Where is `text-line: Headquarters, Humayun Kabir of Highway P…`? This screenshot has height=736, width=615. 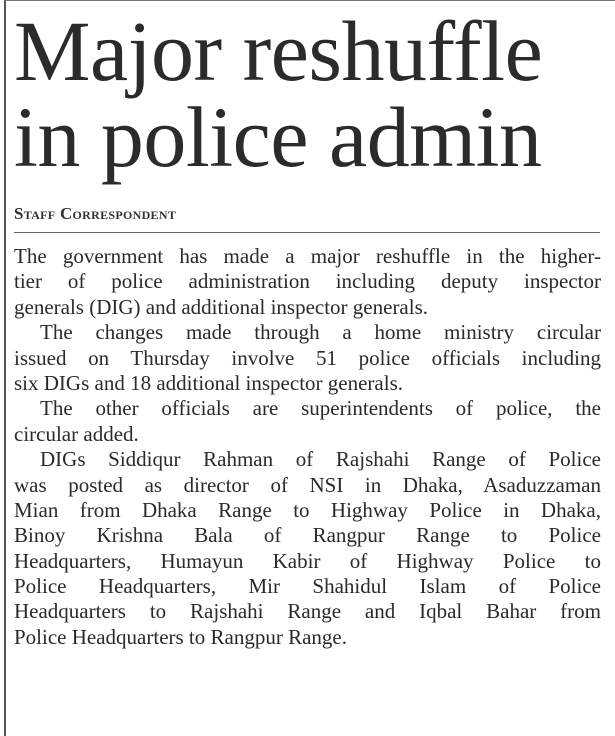
text-line: Headquarters, Humayun Kabir of Highway P… is located at coordinates (307, 560).